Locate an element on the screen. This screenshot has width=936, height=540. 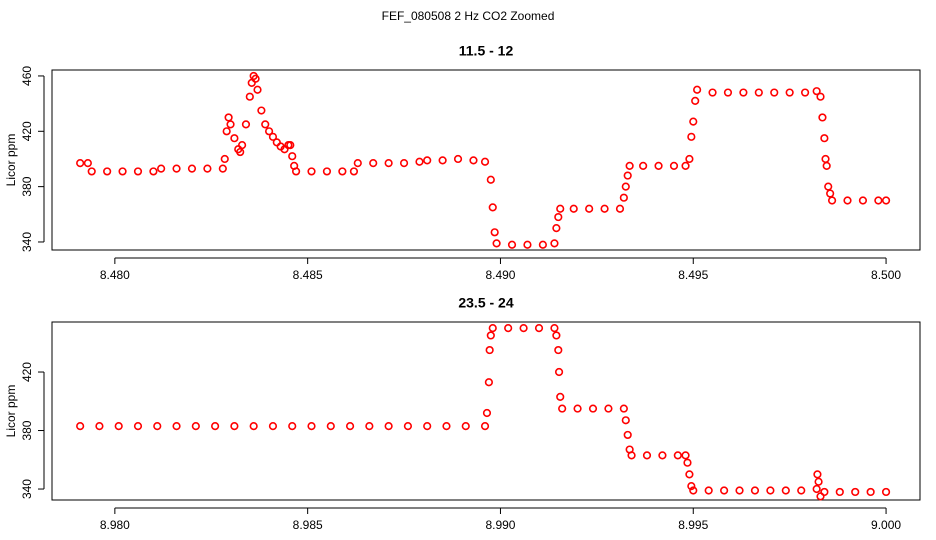
x-tick-label: 8.480 is located at coordinates (115, 275).